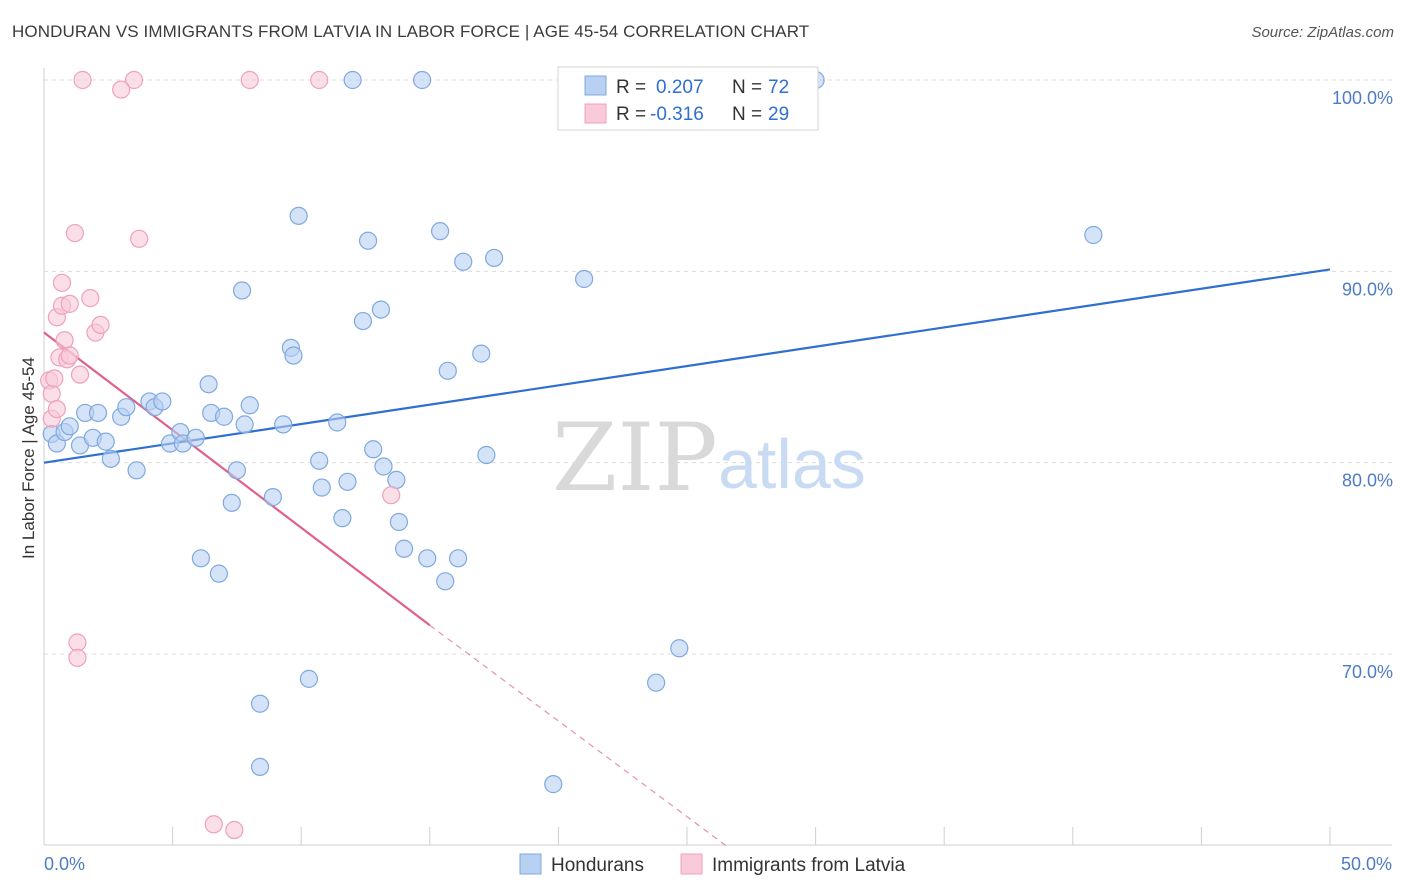 This screenshot has height=892, width=1406. What do you see at coordinates (680, 87) in the screenshot?
I see `legend-r-value-1: 0.207` at bounding box center [680, 87].